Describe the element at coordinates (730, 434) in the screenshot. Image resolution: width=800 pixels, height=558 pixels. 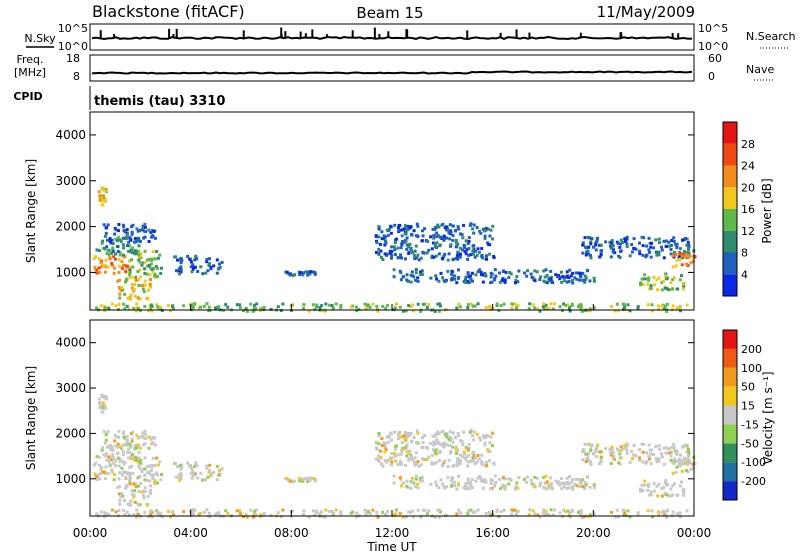
I see `velocity-scale-swatch` at that location.